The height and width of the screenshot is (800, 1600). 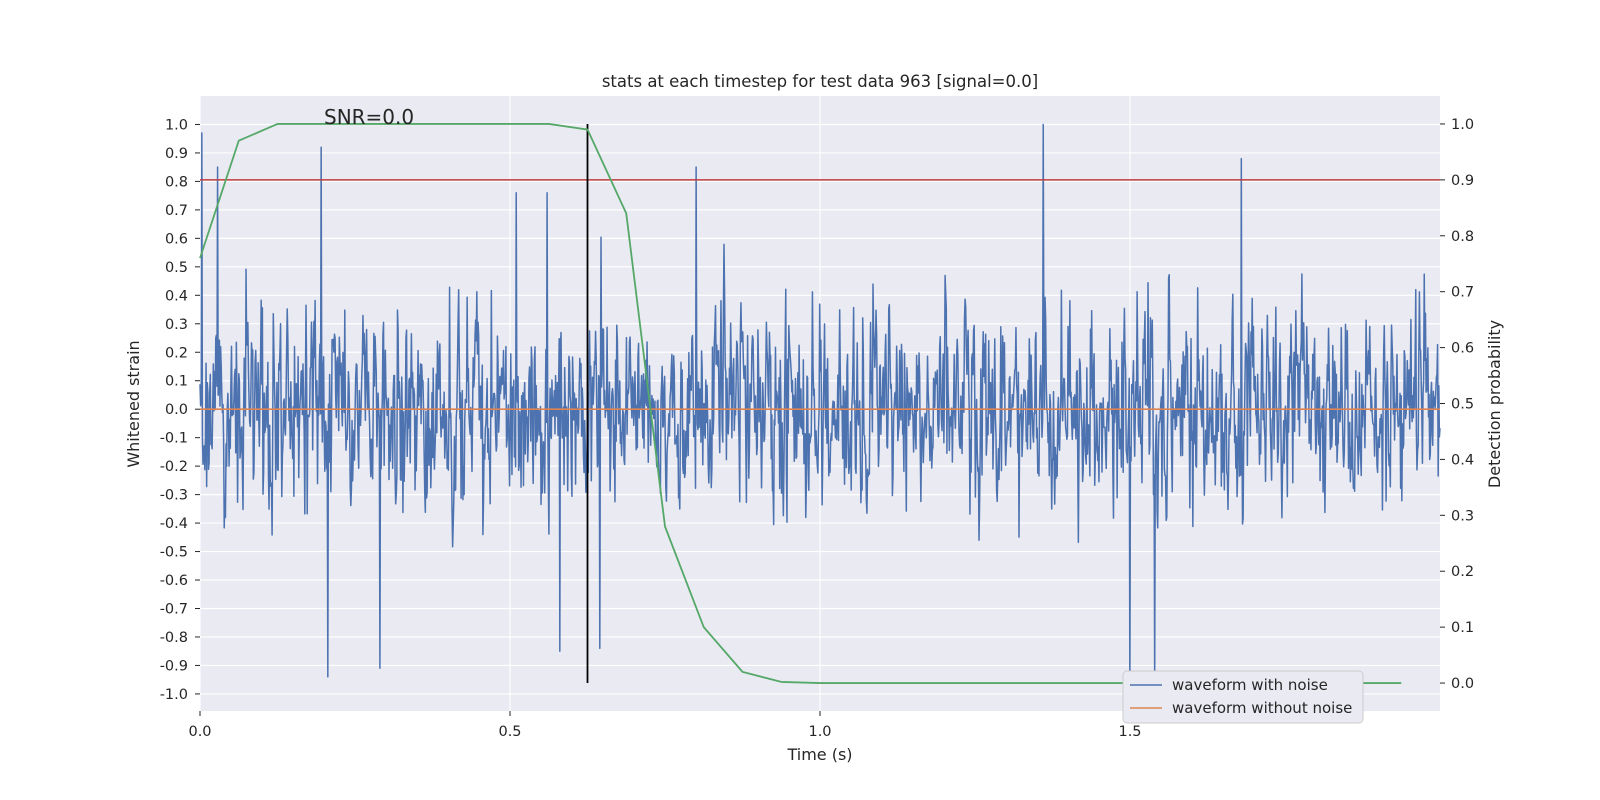 What do you see at coordinates (369, 117) in the screenshot?
I see `snr-annotation: SNR=0.0` at bounding box center [369, 117].